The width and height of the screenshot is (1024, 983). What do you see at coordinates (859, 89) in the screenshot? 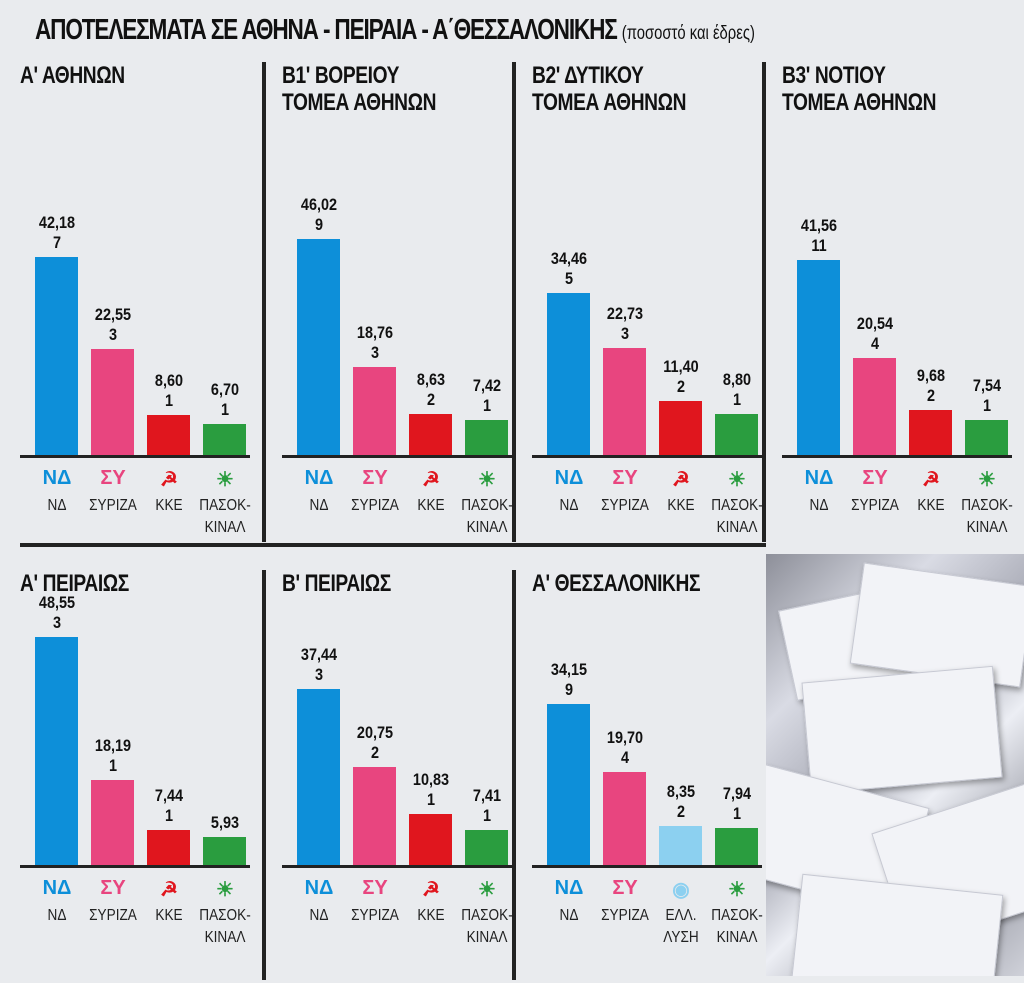
I see `panel-title: Β3' ΝΟΤΙΟΥ ΤΟΜΕΑ ΑΘΗΝΩΝ` at bounding box center [859, 89].